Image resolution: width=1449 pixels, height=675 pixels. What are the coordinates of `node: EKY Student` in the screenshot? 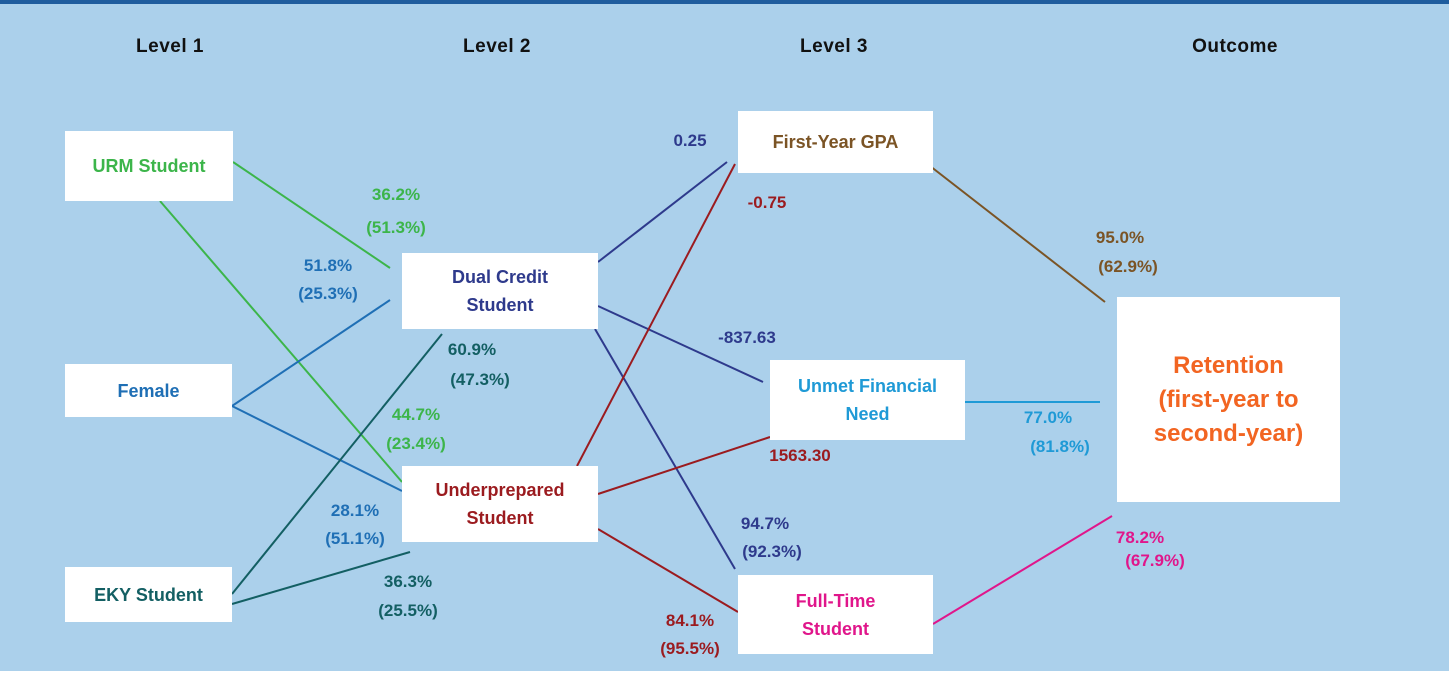 It's located at (148, 594).